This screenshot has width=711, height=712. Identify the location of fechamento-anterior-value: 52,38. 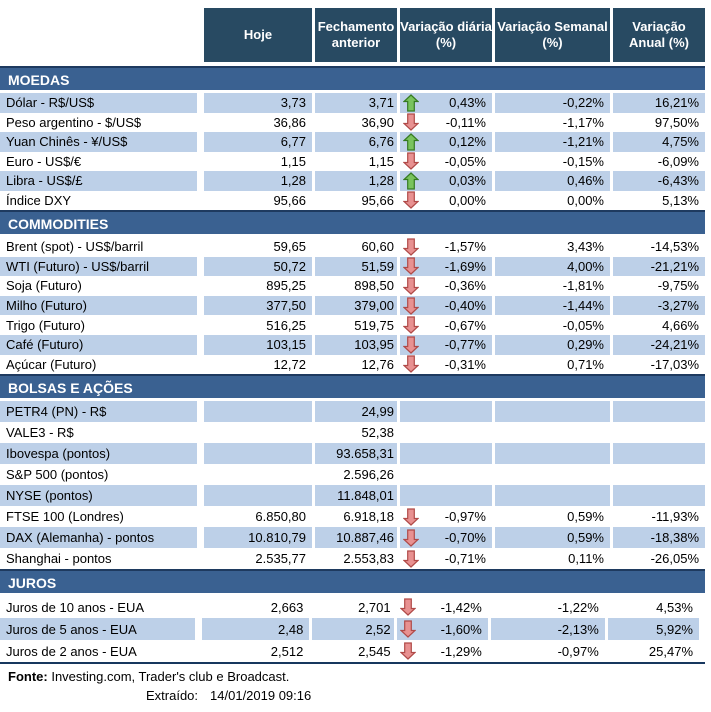
(356, 433).